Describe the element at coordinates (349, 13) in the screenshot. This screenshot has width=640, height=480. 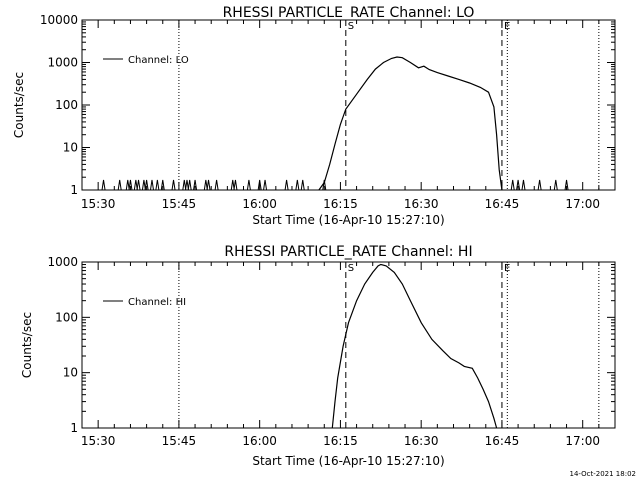
I see `chart-title: RHESSI PARTICLE_RATE Channel: LO` at that location.